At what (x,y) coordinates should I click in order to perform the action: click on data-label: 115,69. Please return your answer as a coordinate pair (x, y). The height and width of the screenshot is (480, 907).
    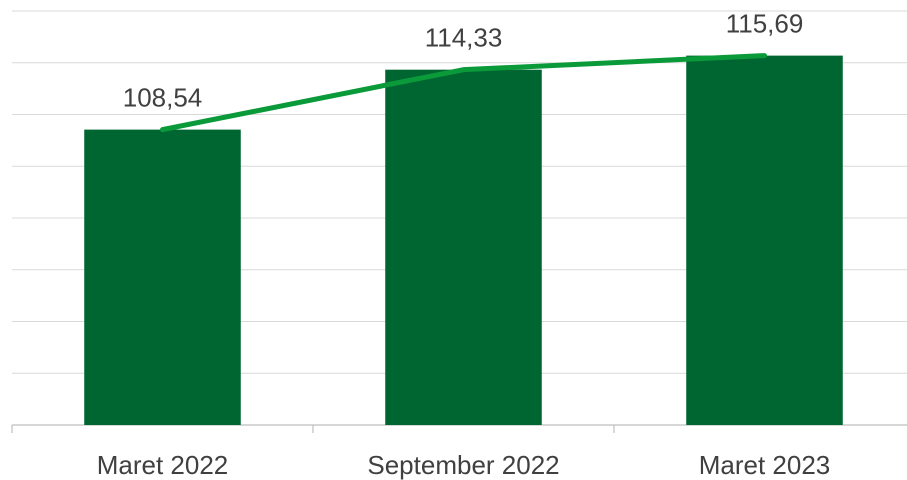
    Looking at the image, I should click on (765, 23).